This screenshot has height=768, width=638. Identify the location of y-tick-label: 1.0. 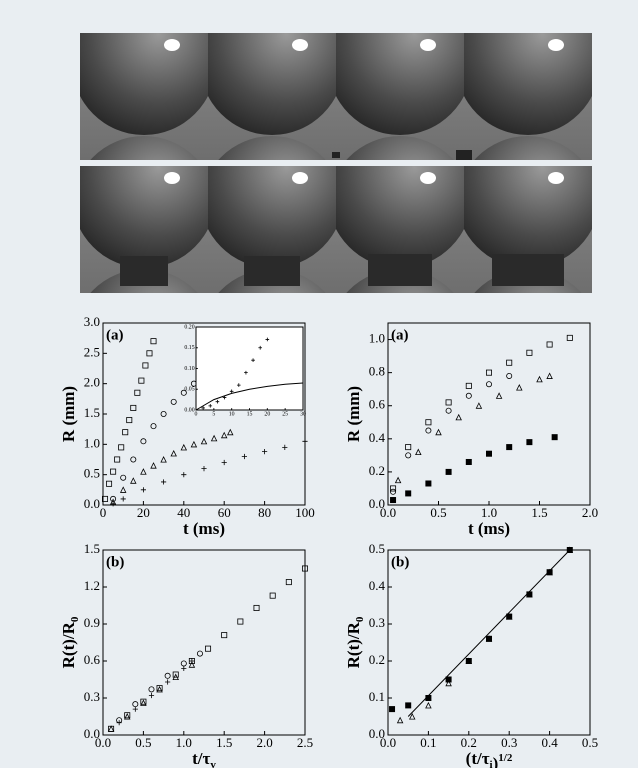
(92, 442).